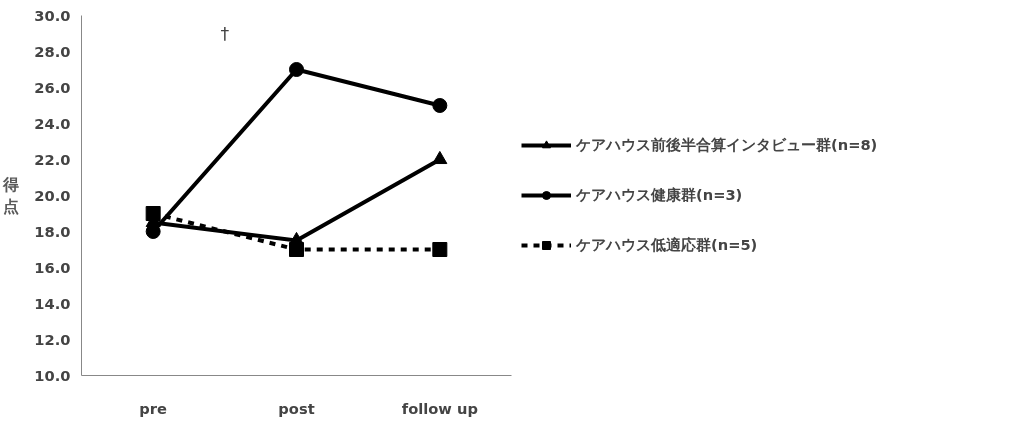 This screenshot has width=1021, height=439. I want to click on y-tick-label: 26.0, so click(52, 87).